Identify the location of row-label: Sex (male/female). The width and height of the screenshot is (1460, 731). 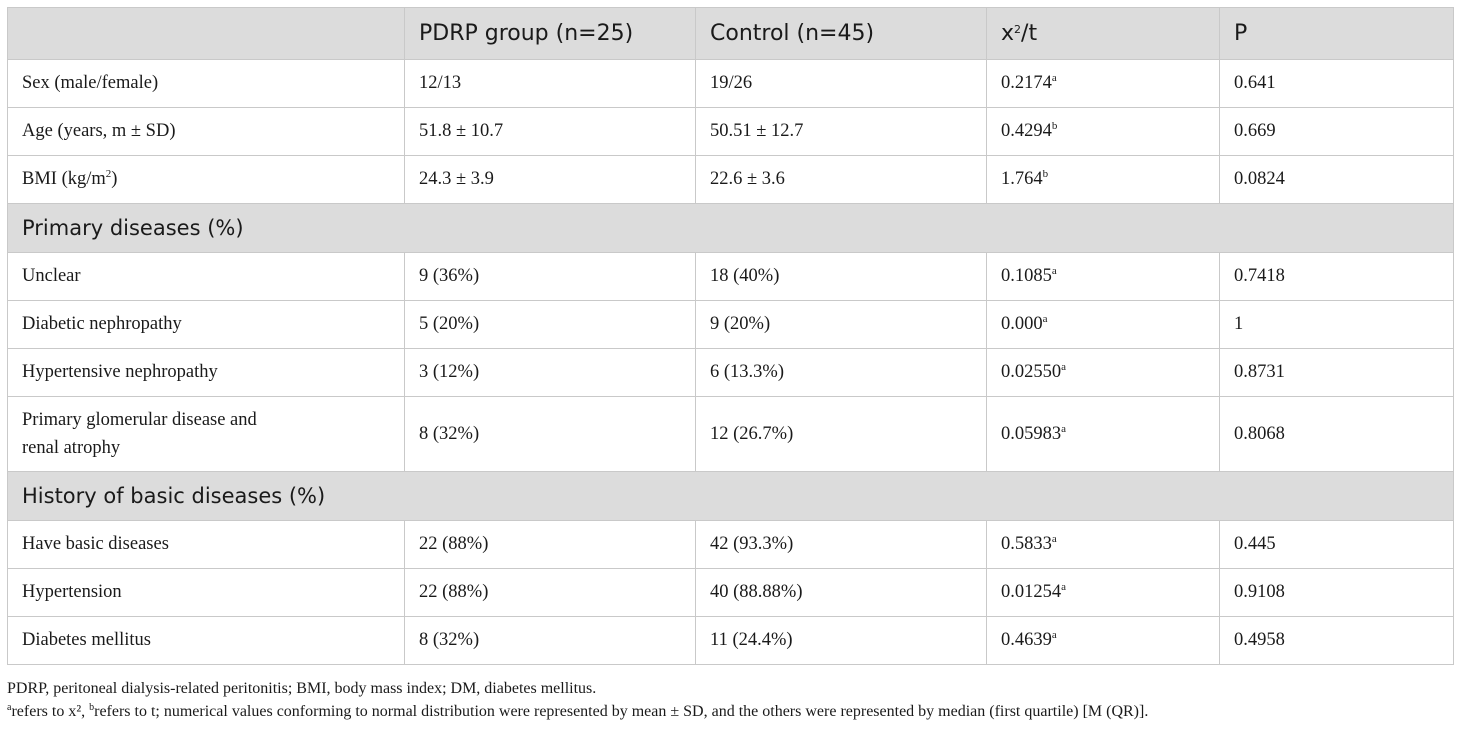
(206, 83).